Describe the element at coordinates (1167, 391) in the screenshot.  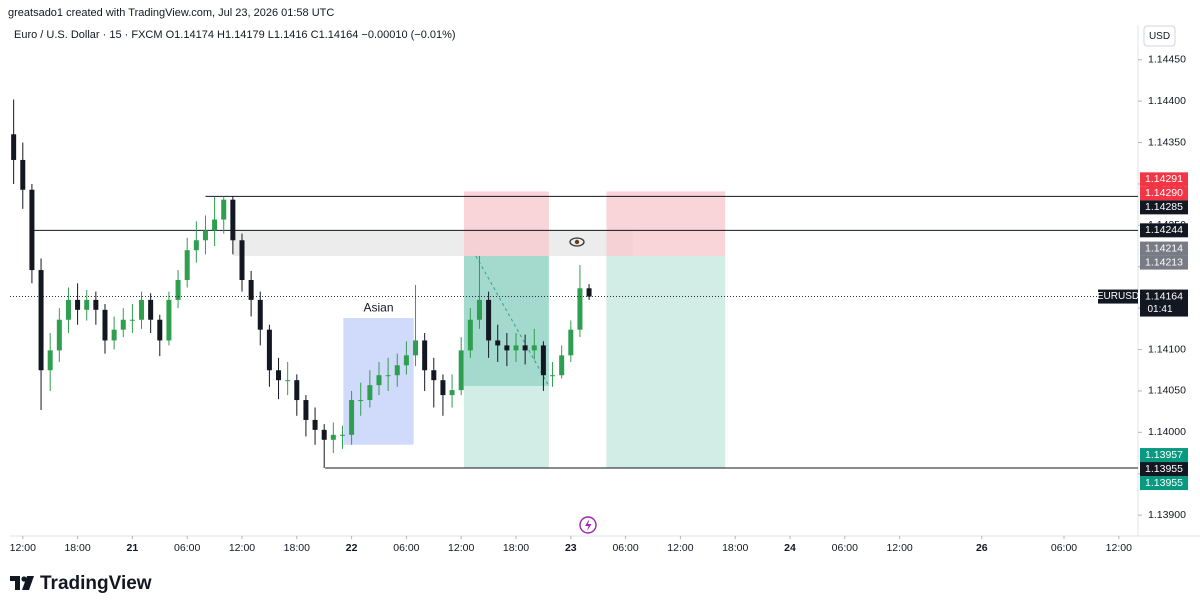
I see `y-tick-label: 1.14050` at that location.